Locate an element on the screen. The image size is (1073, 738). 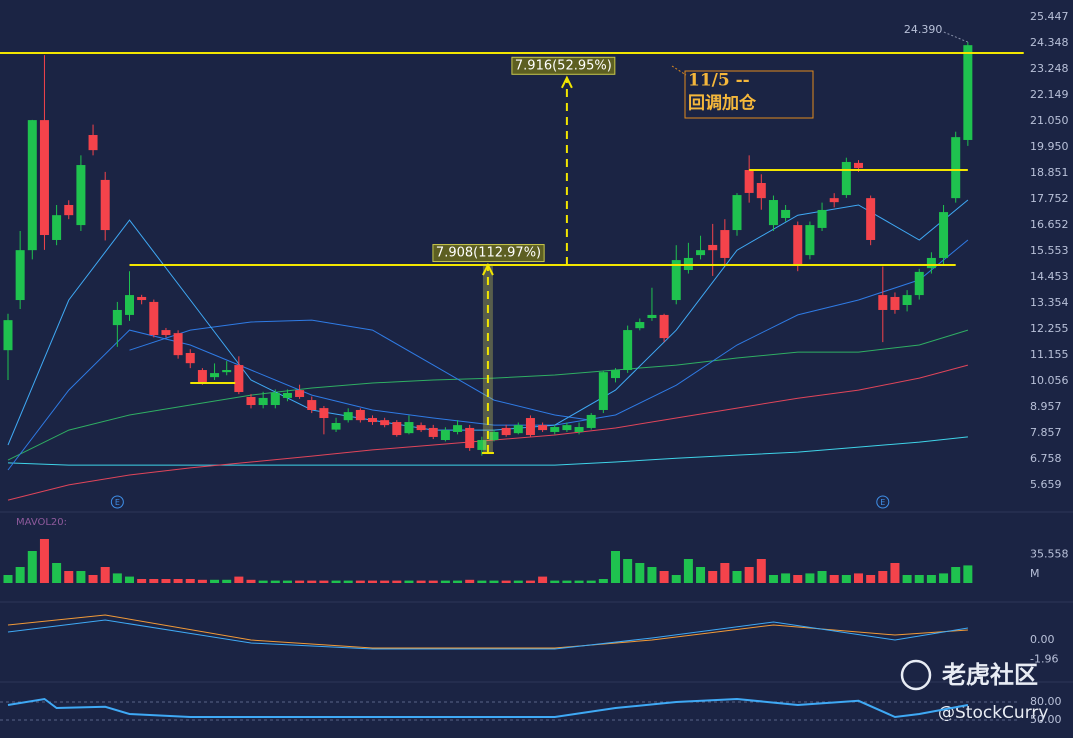
y-tick-label: 10.056 is located at coordinates (1049, 380).